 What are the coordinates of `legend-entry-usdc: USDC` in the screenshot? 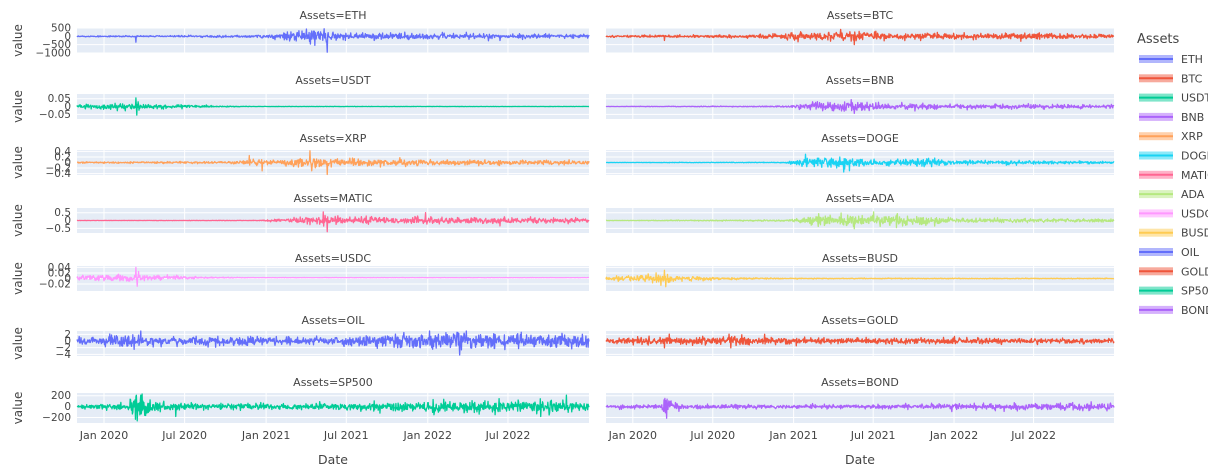 It's located at (1194, 213).